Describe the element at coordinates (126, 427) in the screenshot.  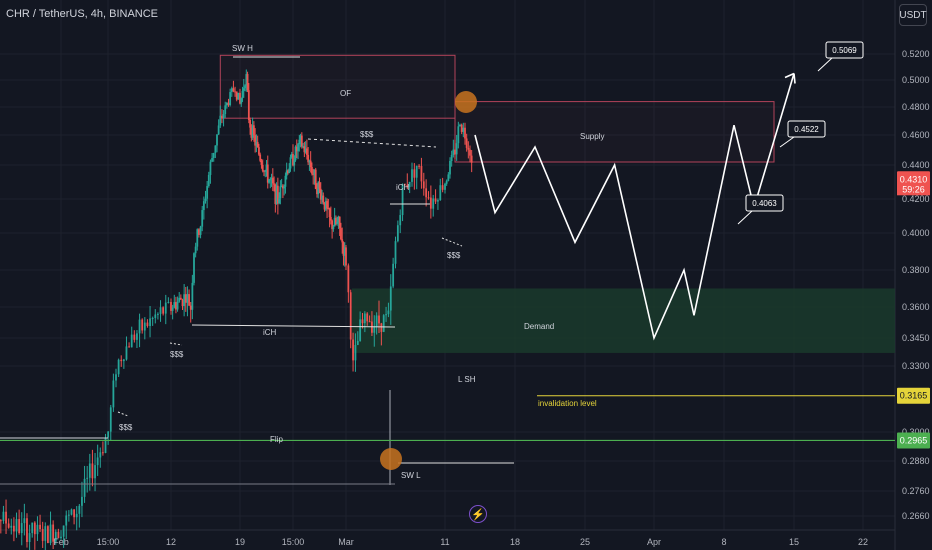
I see `label-liquidity-low: $$$` at that location.